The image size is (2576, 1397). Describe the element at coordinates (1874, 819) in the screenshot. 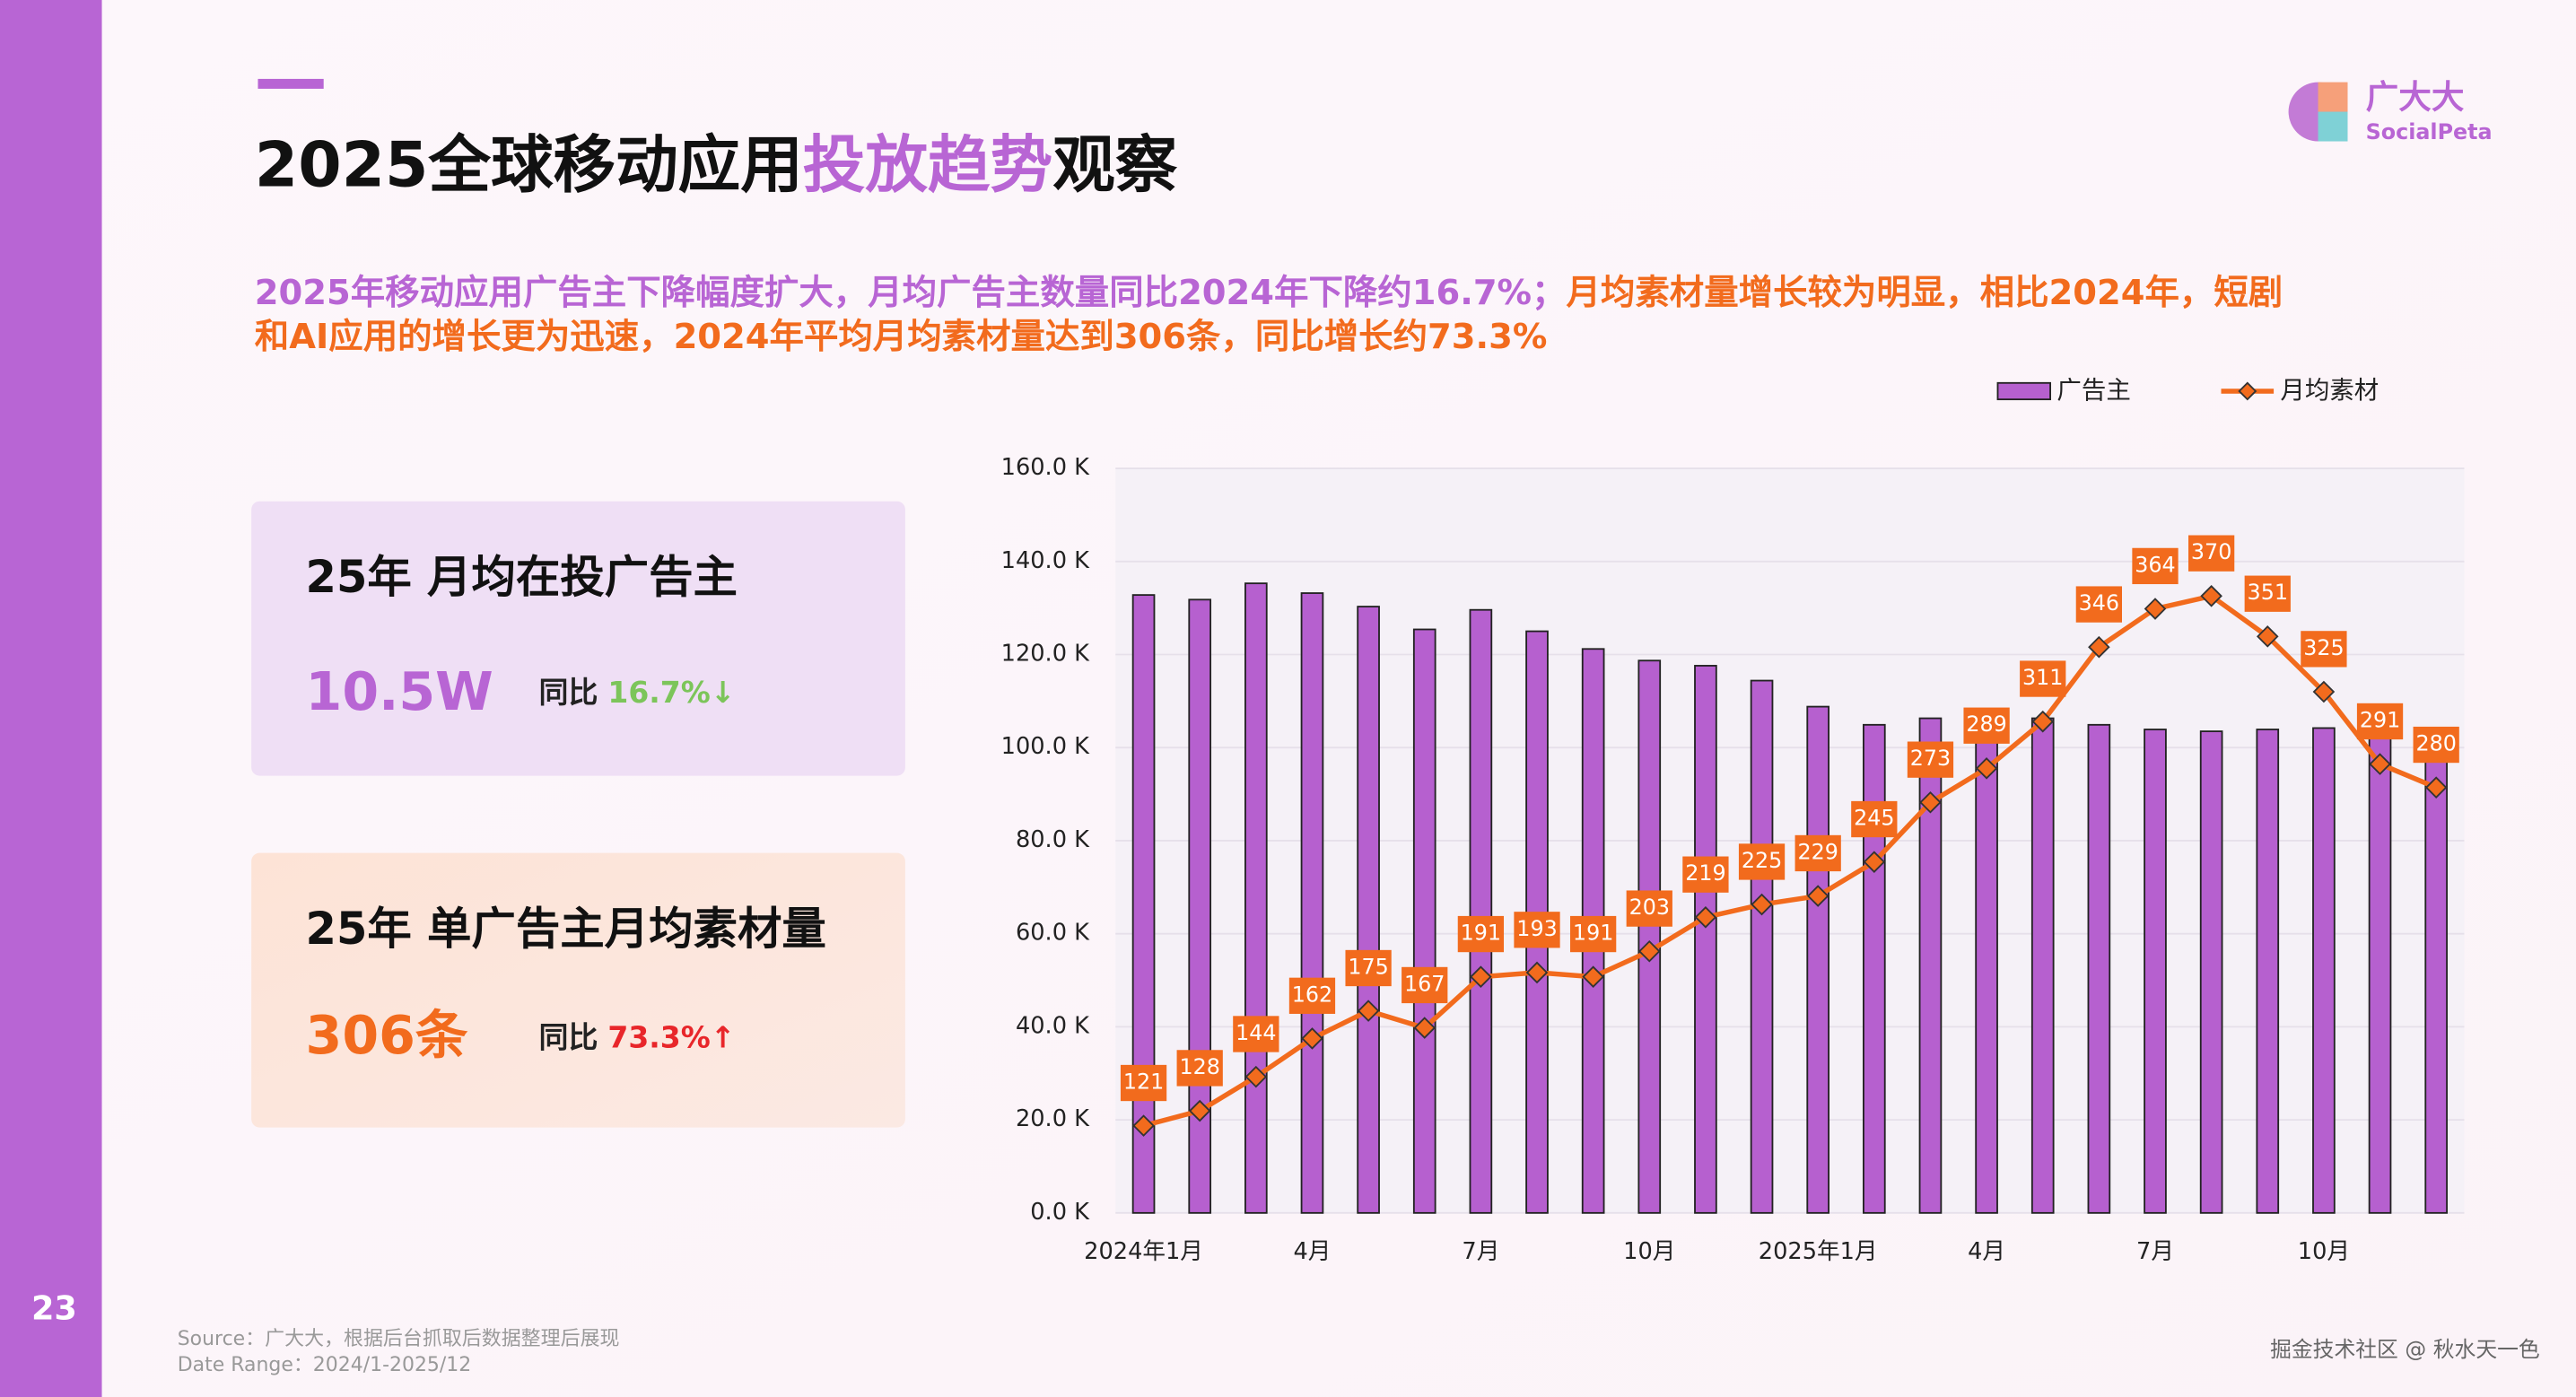

I see `value-label: 245` at that location.